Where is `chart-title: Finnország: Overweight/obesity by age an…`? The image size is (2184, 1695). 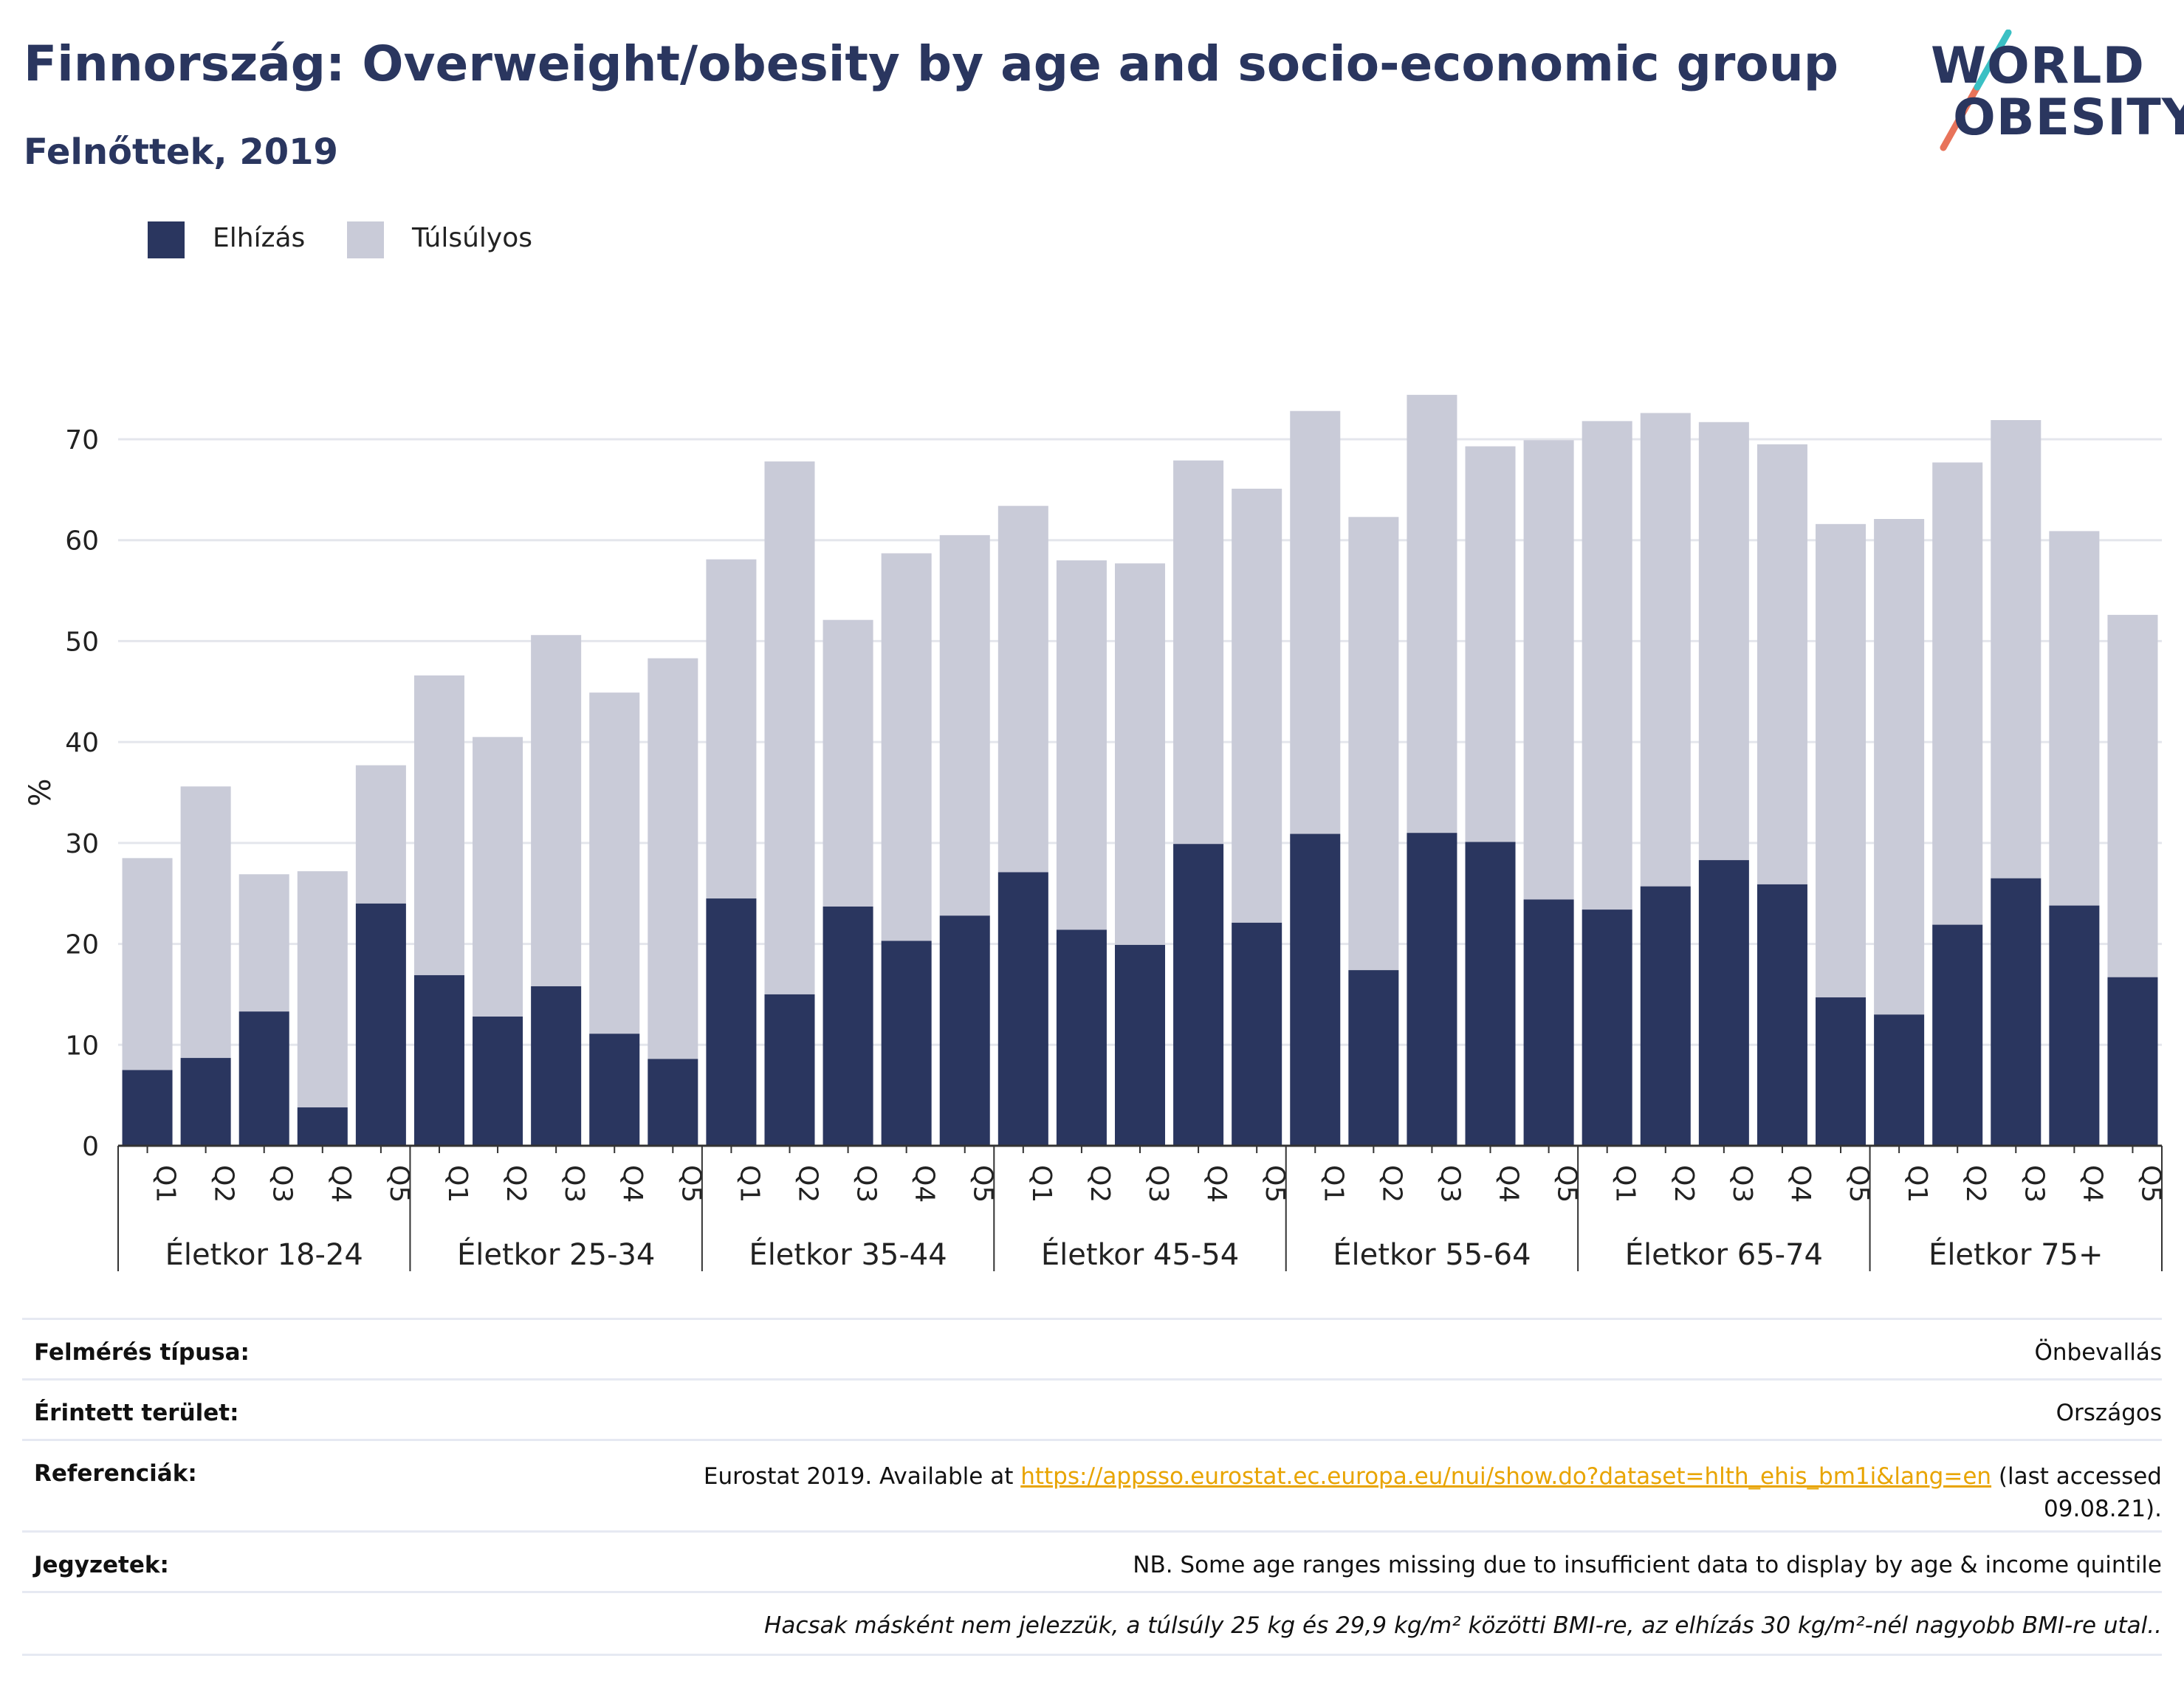
chart-title: Finnország: Overweight/obesity by age an… is located at coordinates (931, 64).